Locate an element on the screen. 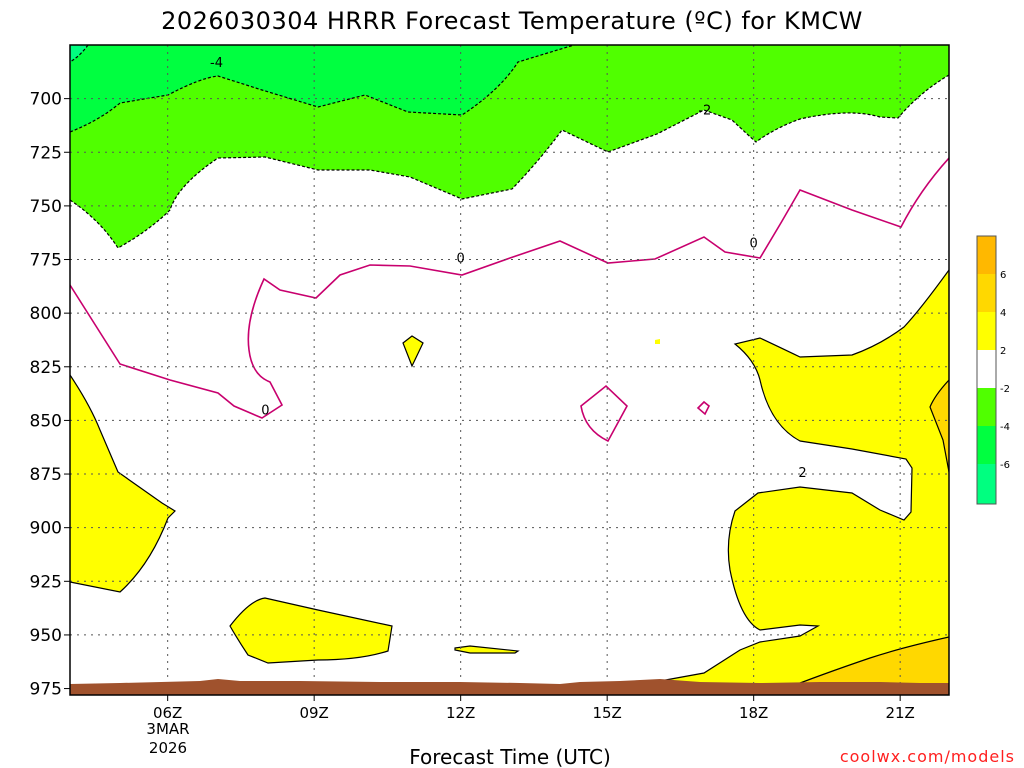 The image size is (1024, 768). colorbar-label: -2 is located at coordinates (1005, 389).